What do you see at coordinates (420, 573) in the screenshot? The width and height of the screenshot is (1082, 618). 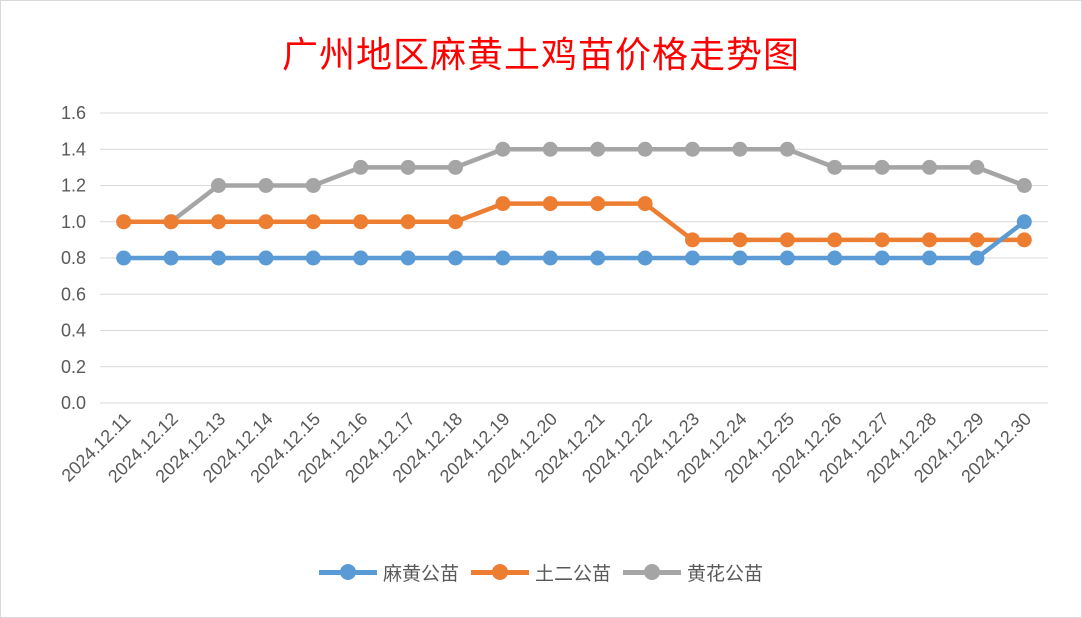 I see `legend-label: 麻黄公苗` at bounding box center [420, 573].